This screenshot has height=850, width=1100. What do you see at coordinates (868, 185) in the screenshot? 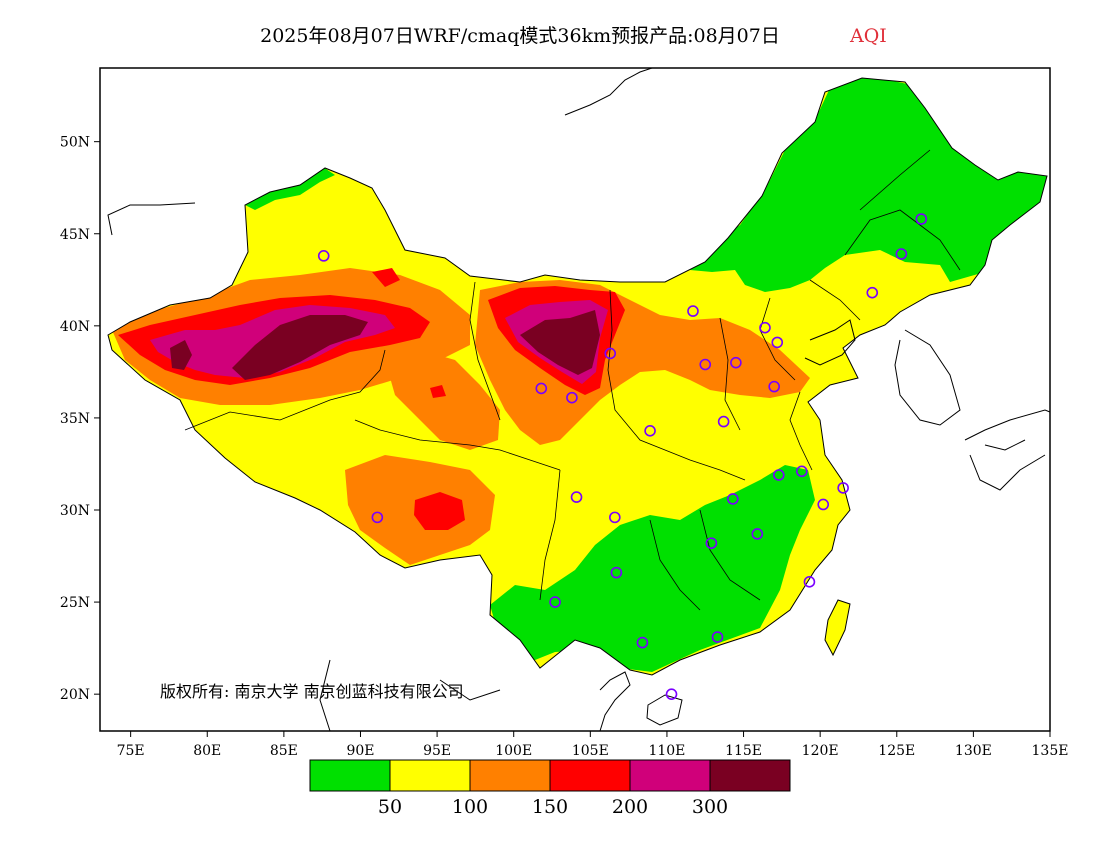
I see `aqi-zone-green-northeast` at bounding box center [868, 185].